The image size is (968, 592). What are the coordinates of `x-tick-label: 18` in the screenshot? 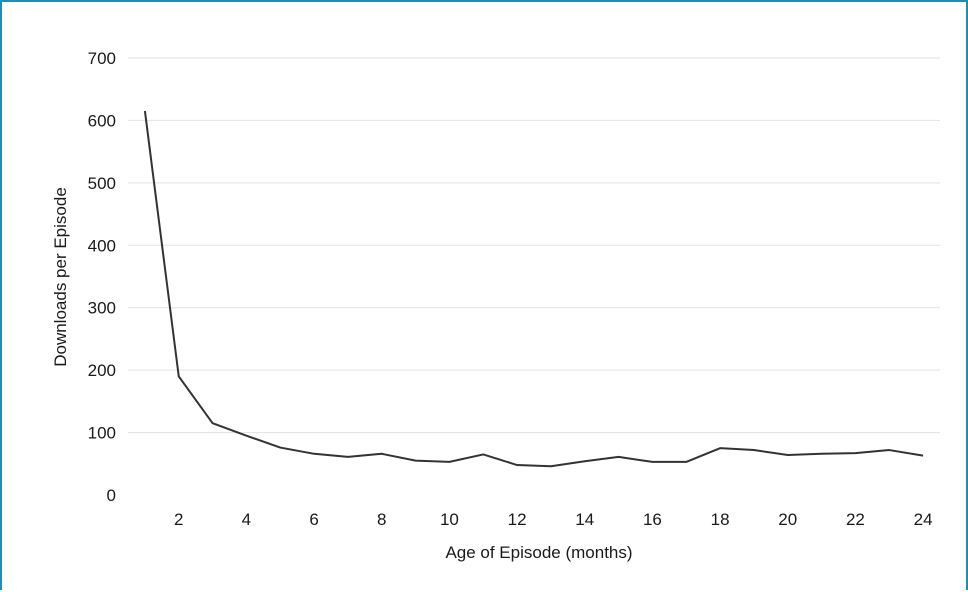 It's located at (720, 519).